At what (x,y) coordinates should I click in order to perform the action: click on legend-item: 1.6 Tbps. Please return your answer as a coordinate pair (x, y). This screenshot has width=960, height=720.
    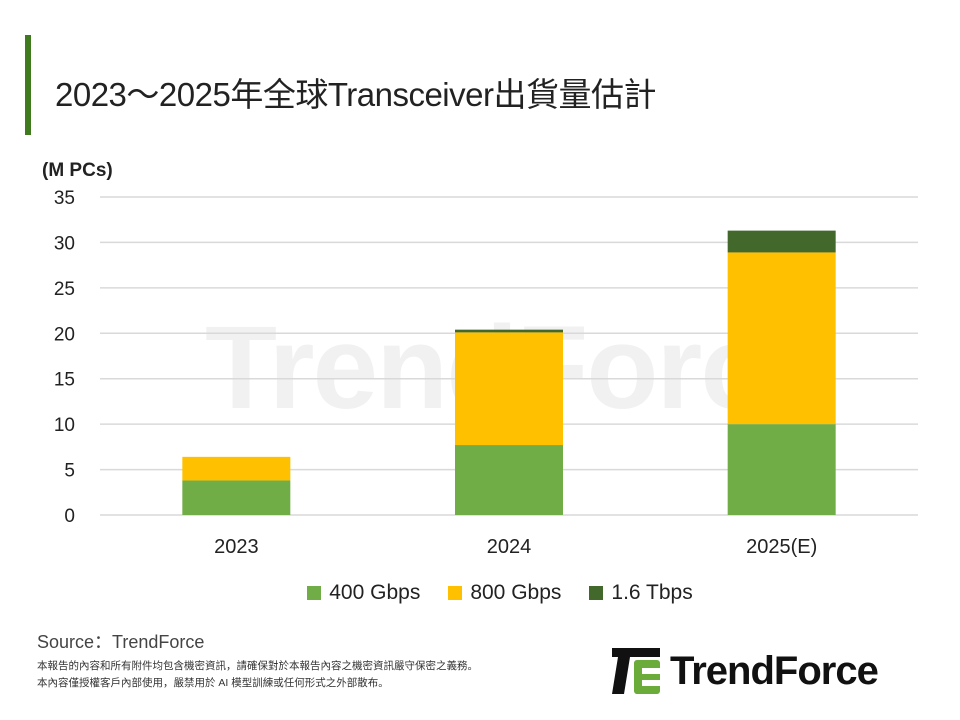
    Looking at the image, I should click on (641, 593).